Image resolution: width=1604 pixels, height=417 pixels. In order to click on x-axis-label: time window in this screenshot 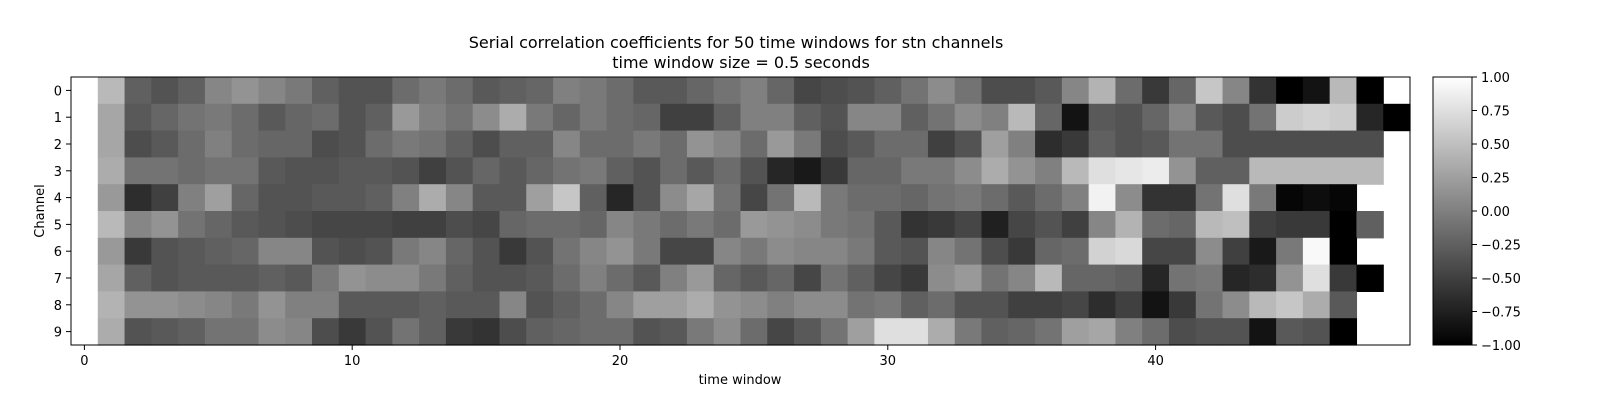, I will do `click(740, 380)`.